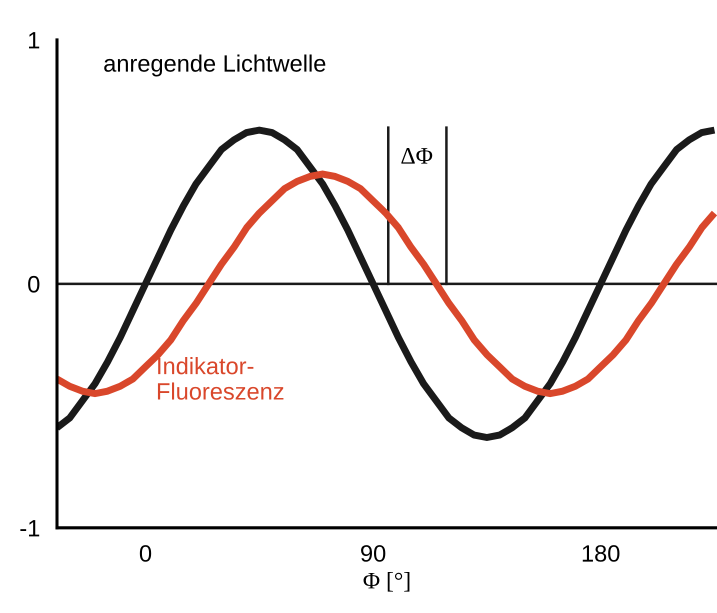  I want to click on y-tick-label: 1, so click(34, 40).